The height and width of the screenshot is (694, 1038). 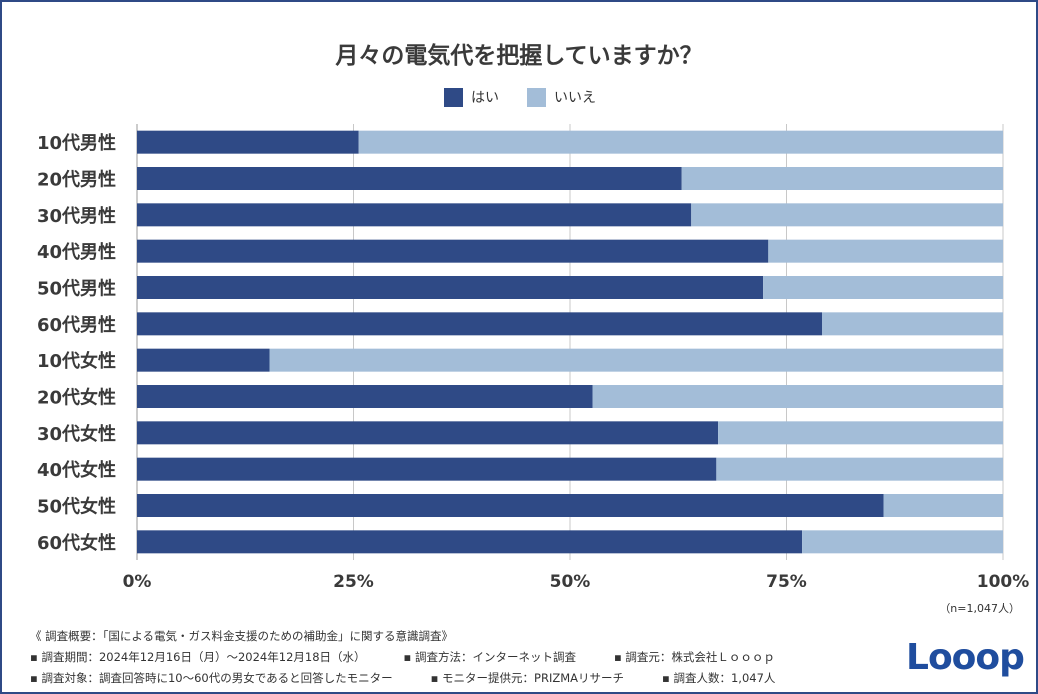 What do you see at coordinates (719, 678) in the screenshot?
I see `survey-respondents: ▪ 調査人数：1,047人` at bounding box center [719, 678].